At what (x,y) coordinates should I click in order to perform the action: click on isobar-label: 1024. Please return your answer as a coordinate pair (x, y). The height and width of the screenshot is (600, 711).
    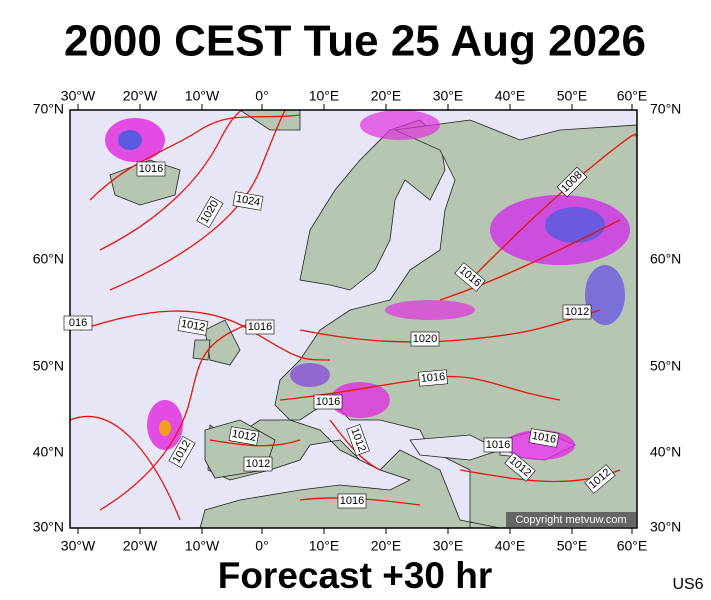
    Looking at the image, I should click on (248, 201).